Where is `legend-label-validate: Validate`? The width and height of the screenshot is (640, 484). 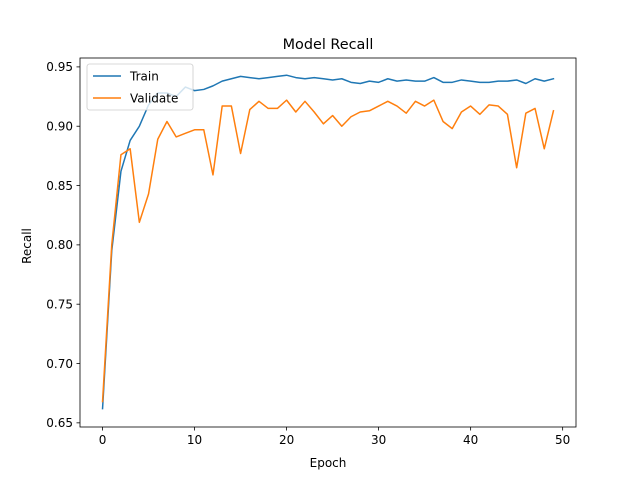 legend-label-validate: Validate is located at coordinates (154, 98).